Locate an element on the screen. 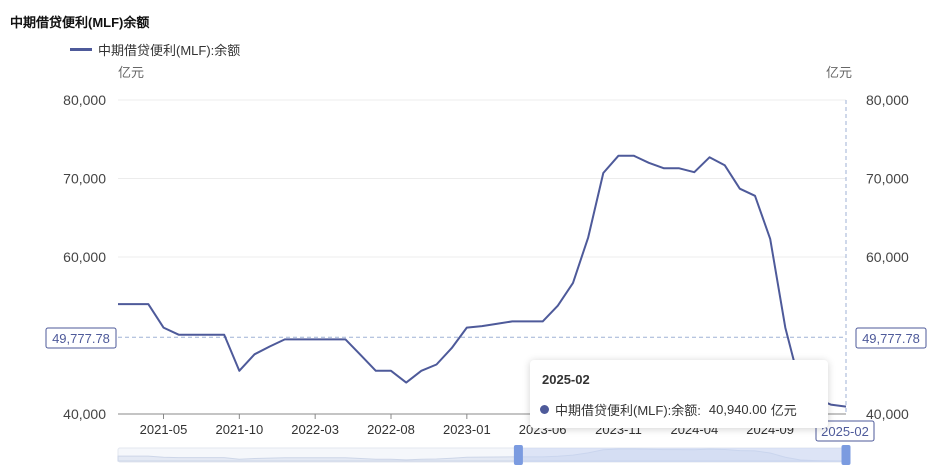 The width and height of the screenshot is (950, 474). axis-pointer-value-left: 49,777.78 is located at coordinates (81, 338).